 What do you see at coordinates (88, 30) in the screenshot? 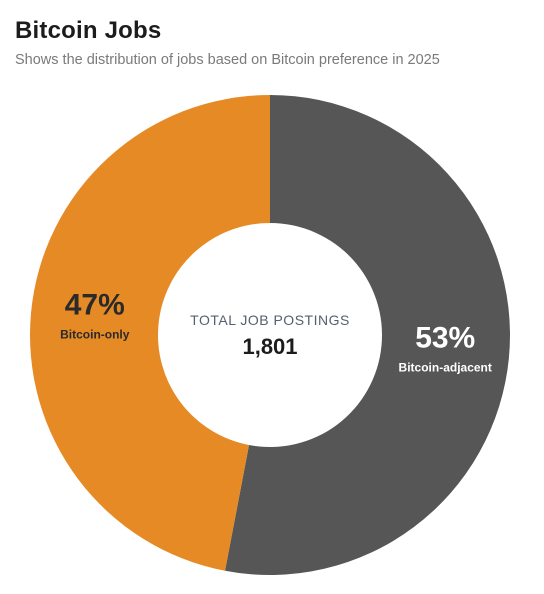
I see `chart-title: Bitcoin Jobs` at bounding box center [88, 30].